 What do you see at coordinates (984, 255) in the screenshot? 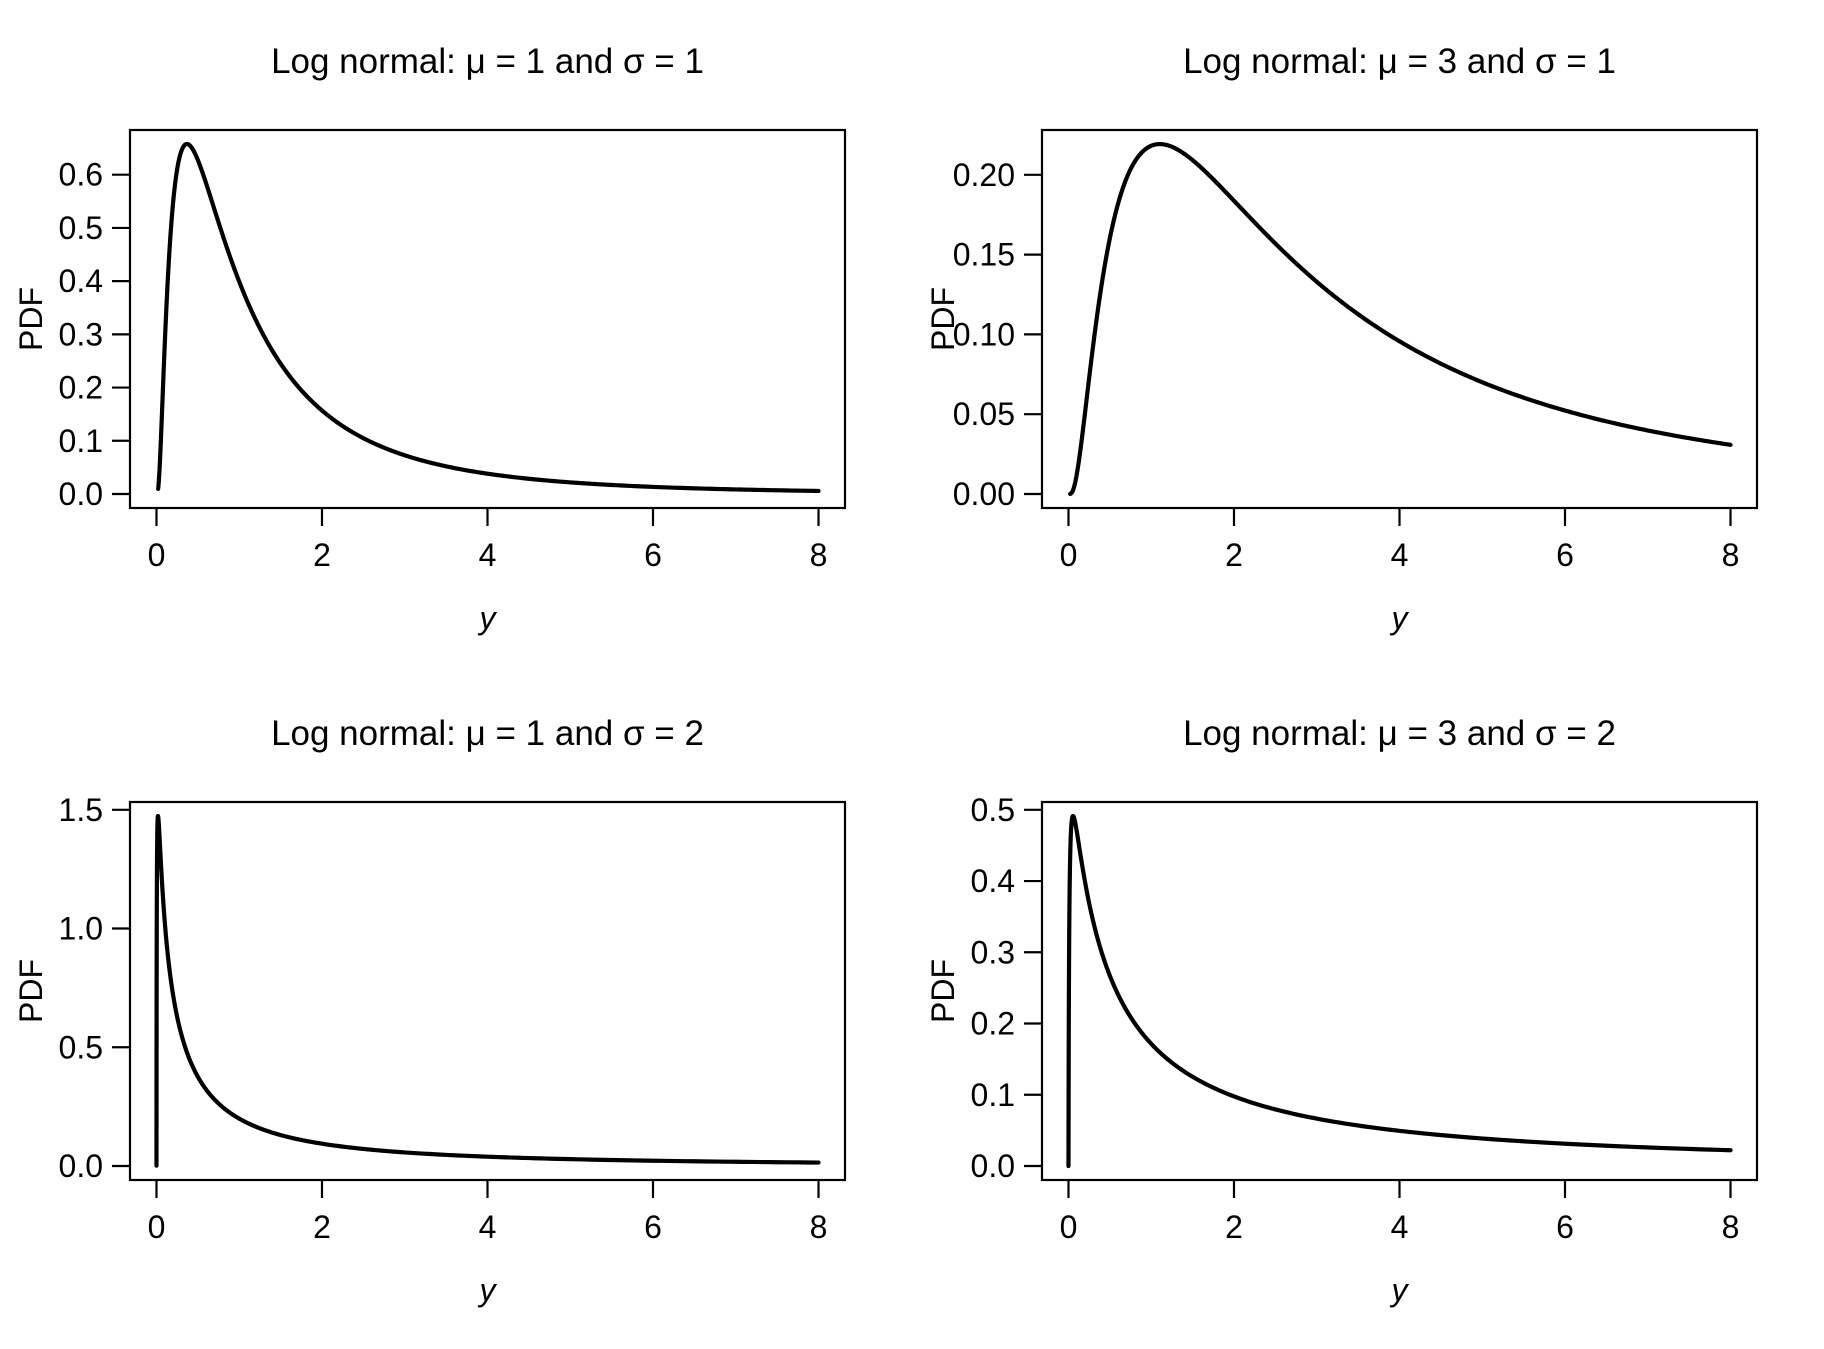
I see `y-tick-label: 0.15` at bounding box center [984, 255].